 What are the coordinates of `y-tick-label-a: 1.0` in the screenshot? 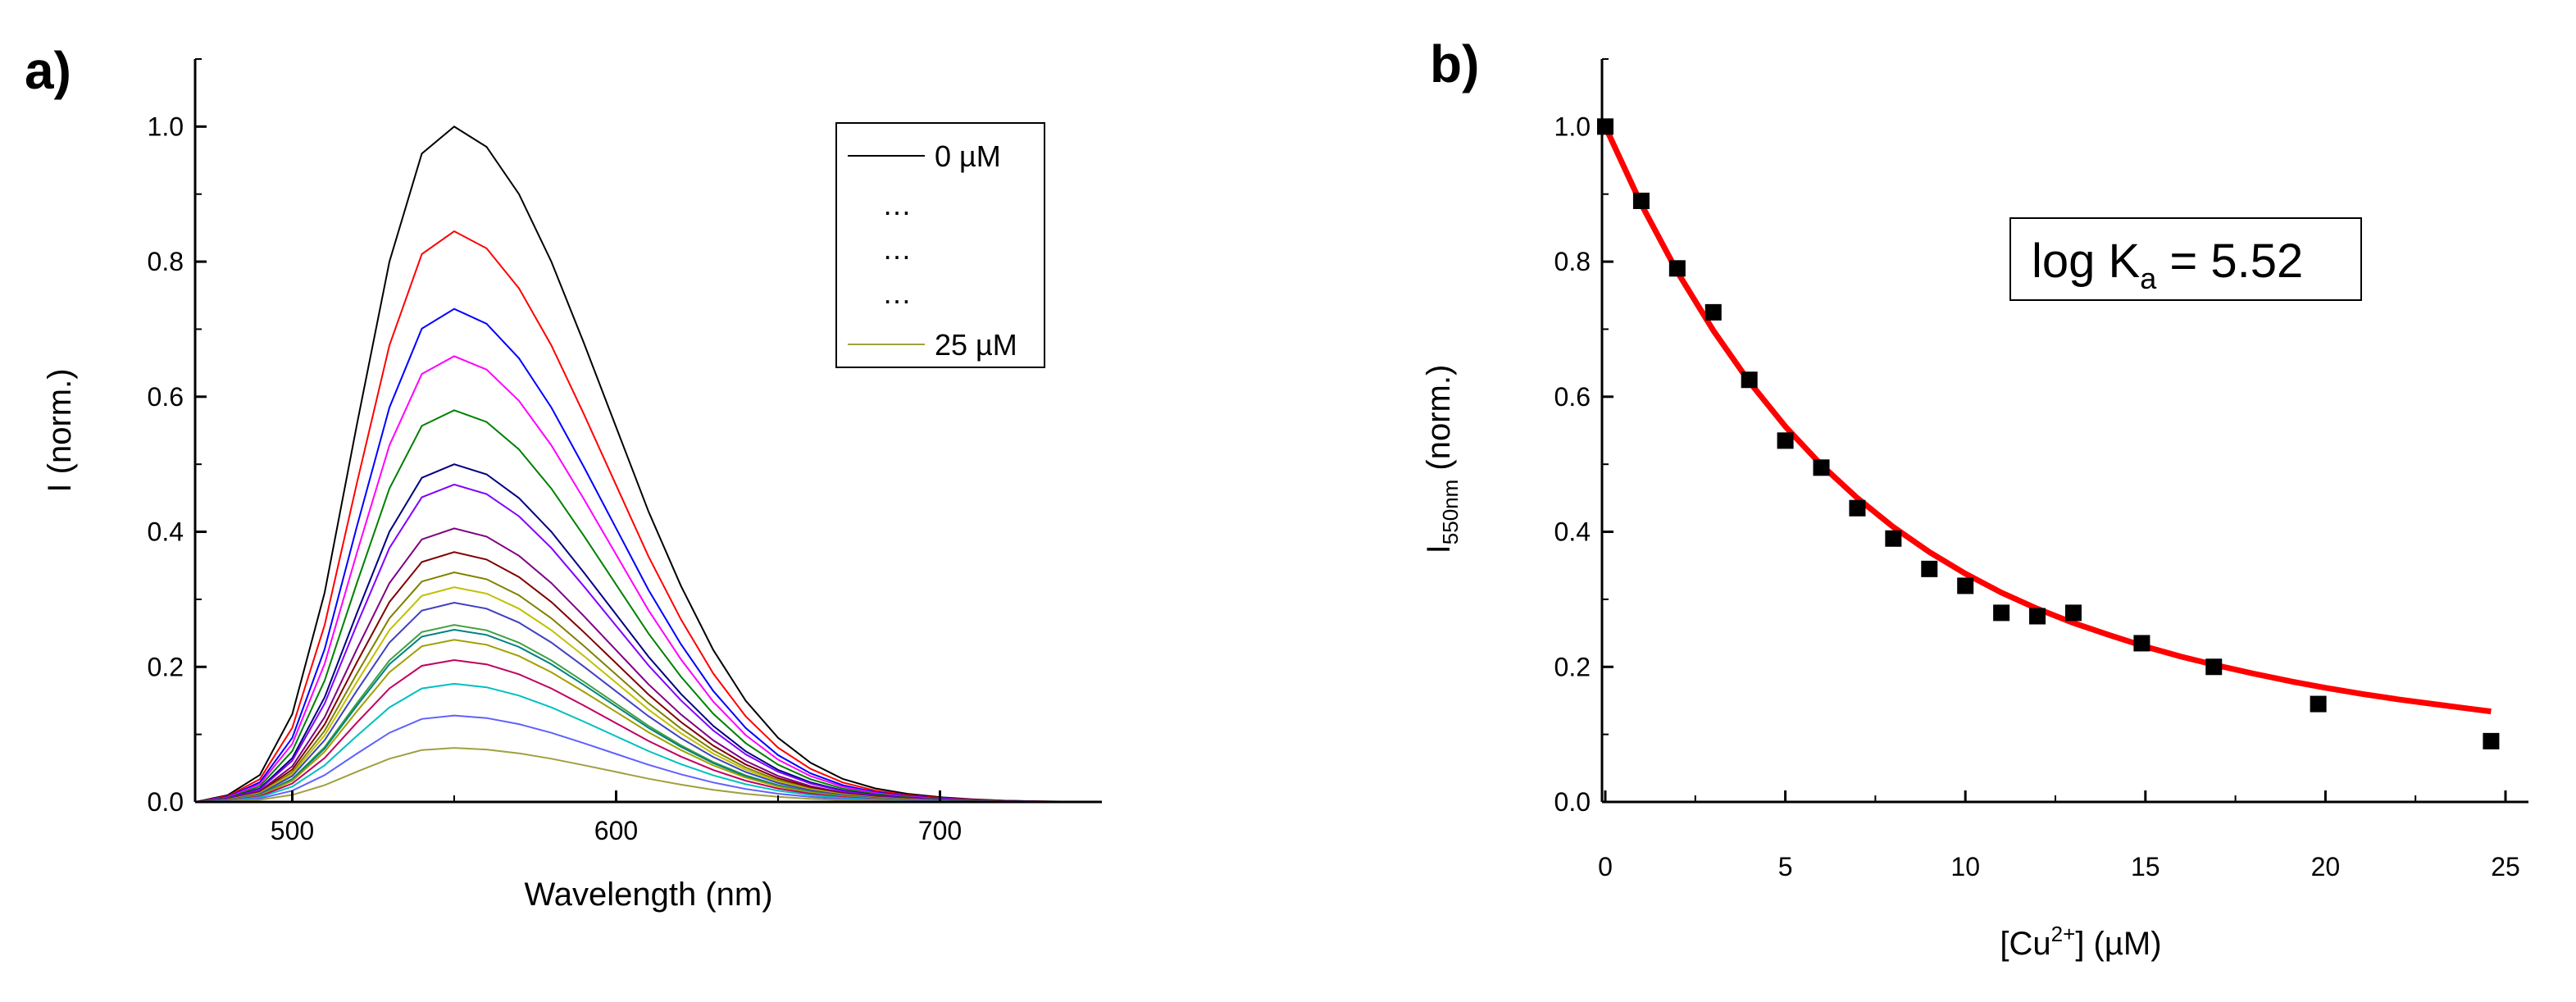 It's located at (166, 126).